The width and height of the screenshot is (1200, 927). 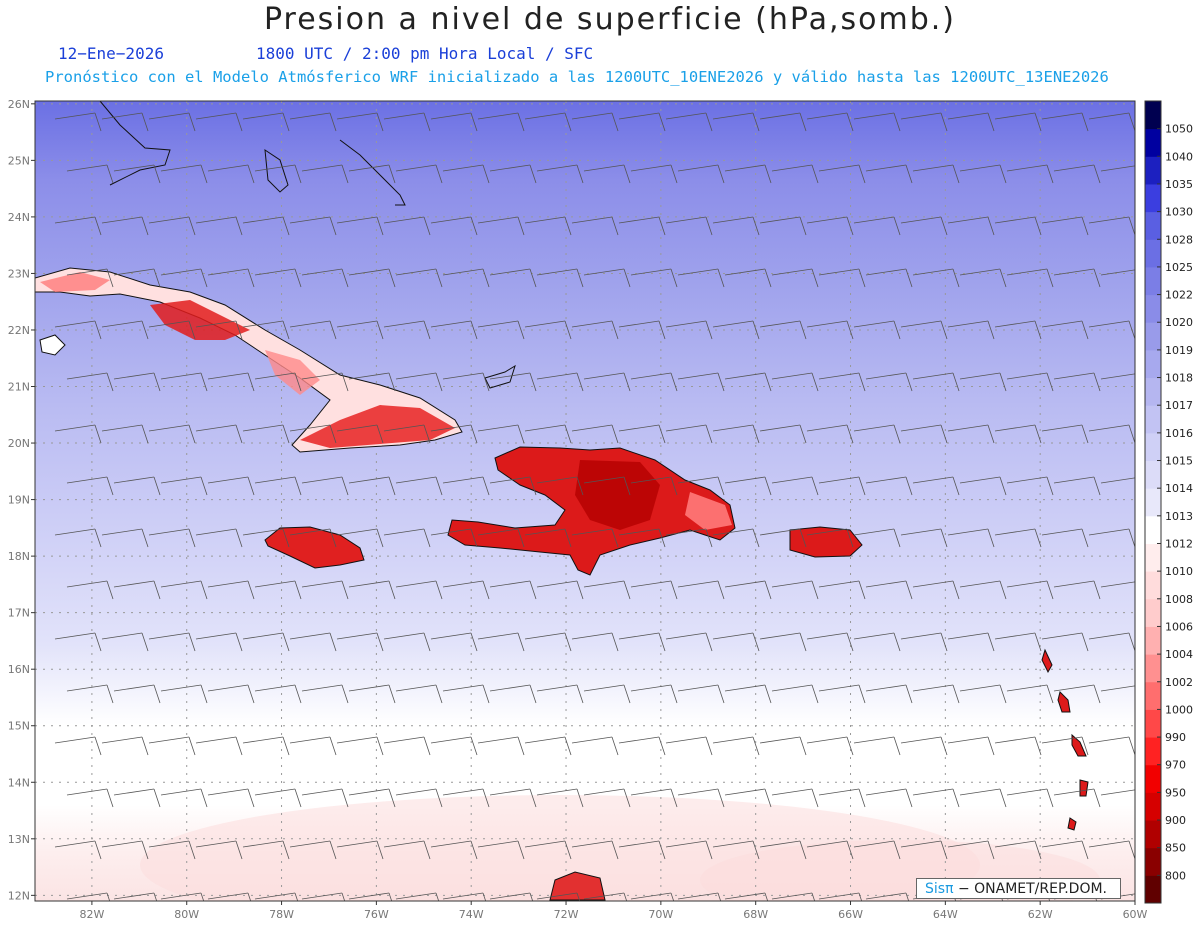 What do you see at coordinates (1179, 709) in the screenshot?
I see `colorbar-label: 1000` at bounding box center [1179, 709].